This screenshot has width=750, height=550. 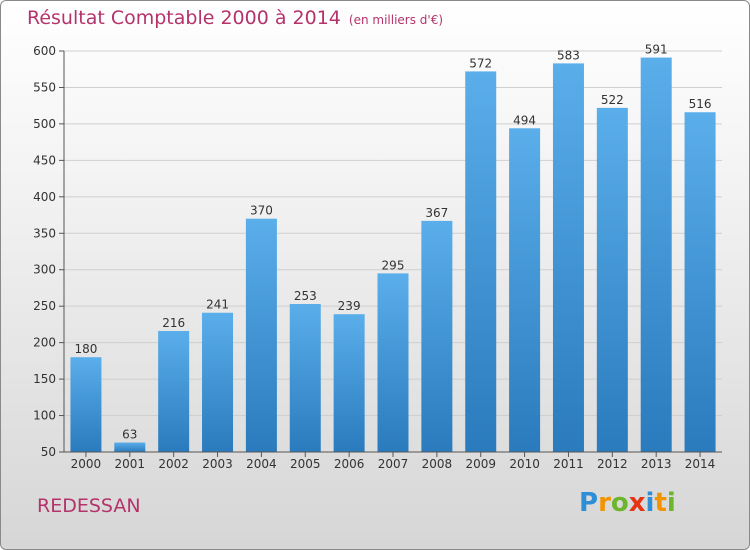 What do you see at coordinates (436, 213) in the screenshot?
I see `value-label-2008: 367` at bounding box center [436, 213].